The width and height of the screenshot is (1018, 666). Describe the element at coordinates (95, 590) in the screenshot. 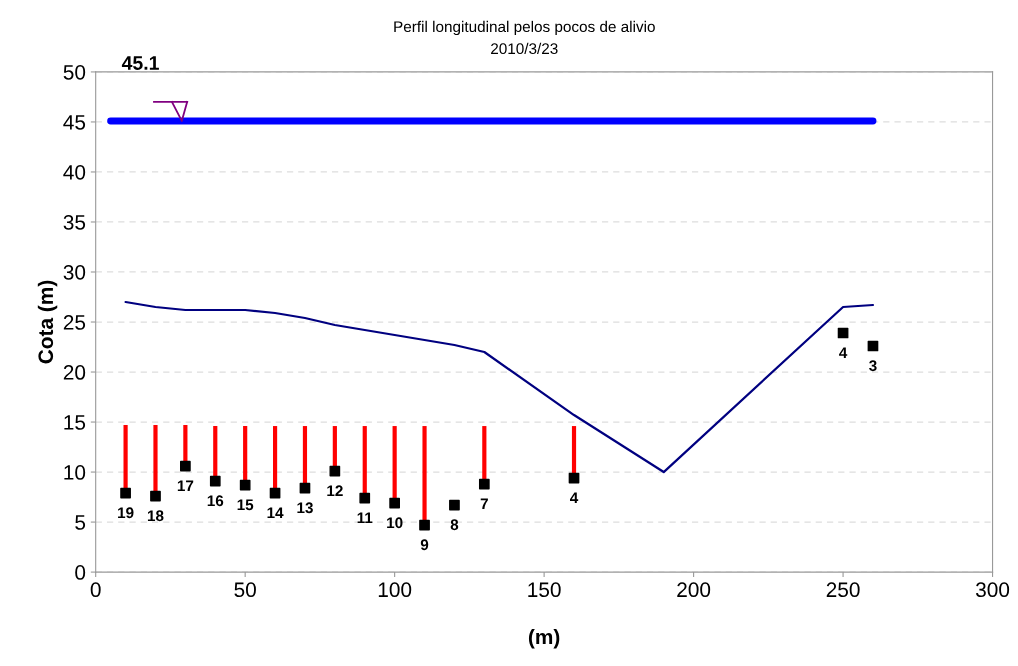

I see `x-tick-label: 0` at that location.